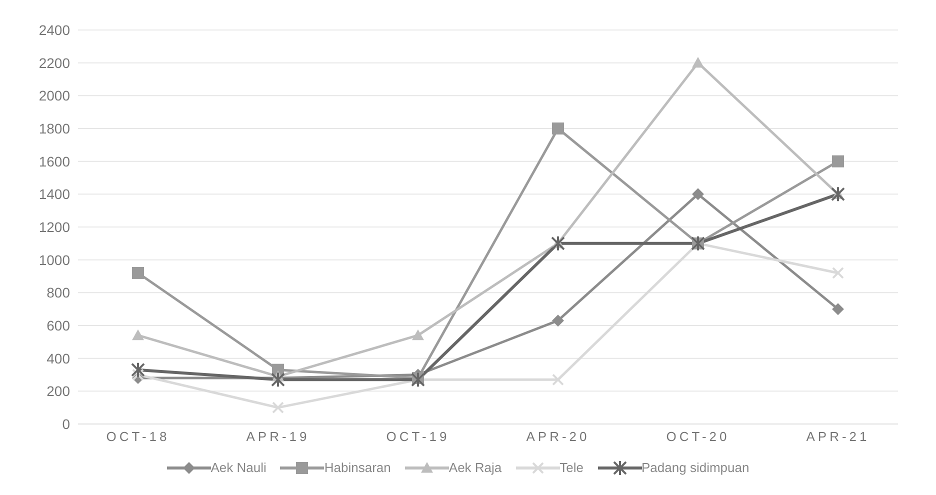 Image resolution: width=936 pixels, height=495 pixels. Describe the element at coordinates (238, 468) in the screenshot. I see `legend-label: Aek Nauli` at that location.